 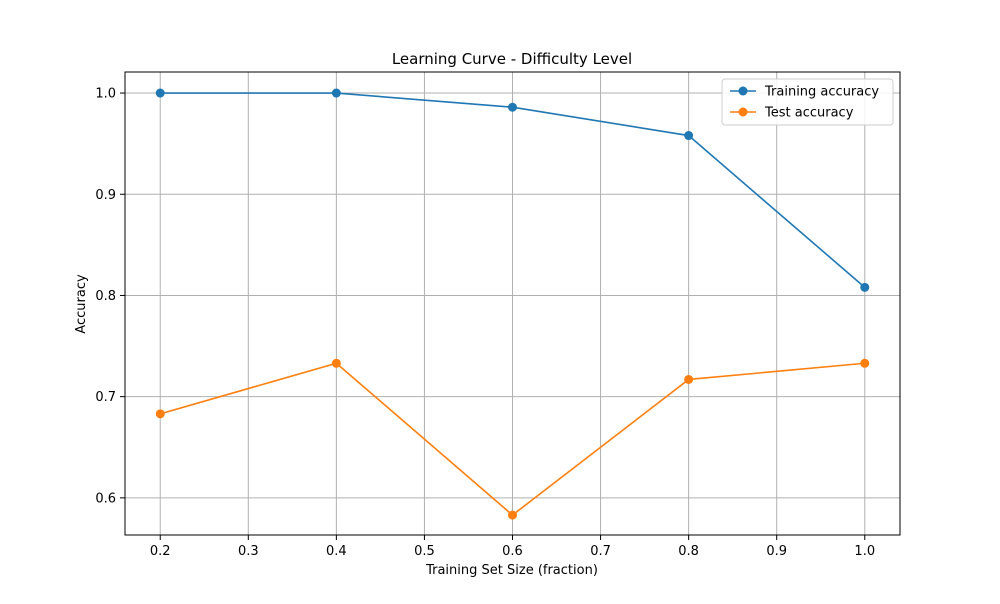 What do you see at coordinates (105, 195) in the screenshot?
I see `y-tick-label: 0.9` at bounding box center [105, 195].